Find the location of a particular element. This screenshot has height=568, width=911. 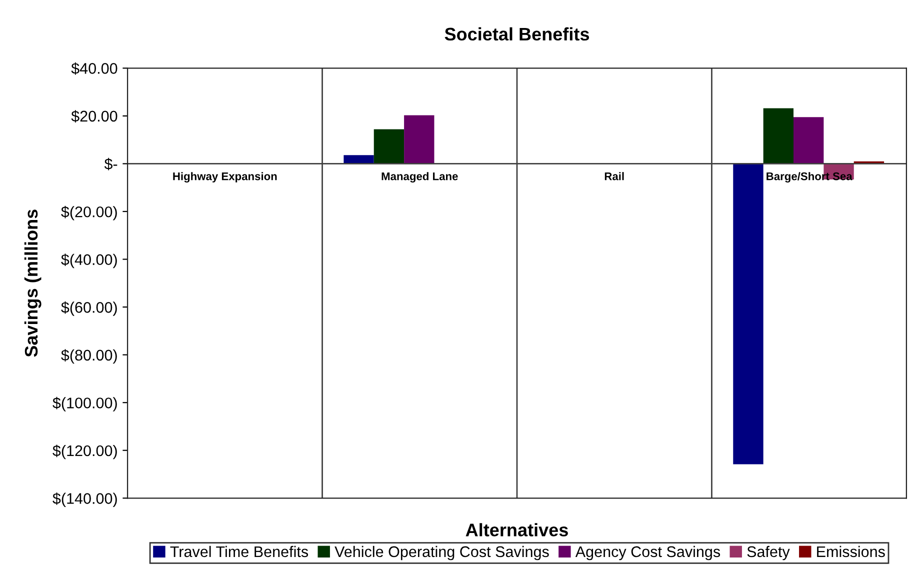

x-tick-label: Highway Expansion is located at coordinates (225, 177).